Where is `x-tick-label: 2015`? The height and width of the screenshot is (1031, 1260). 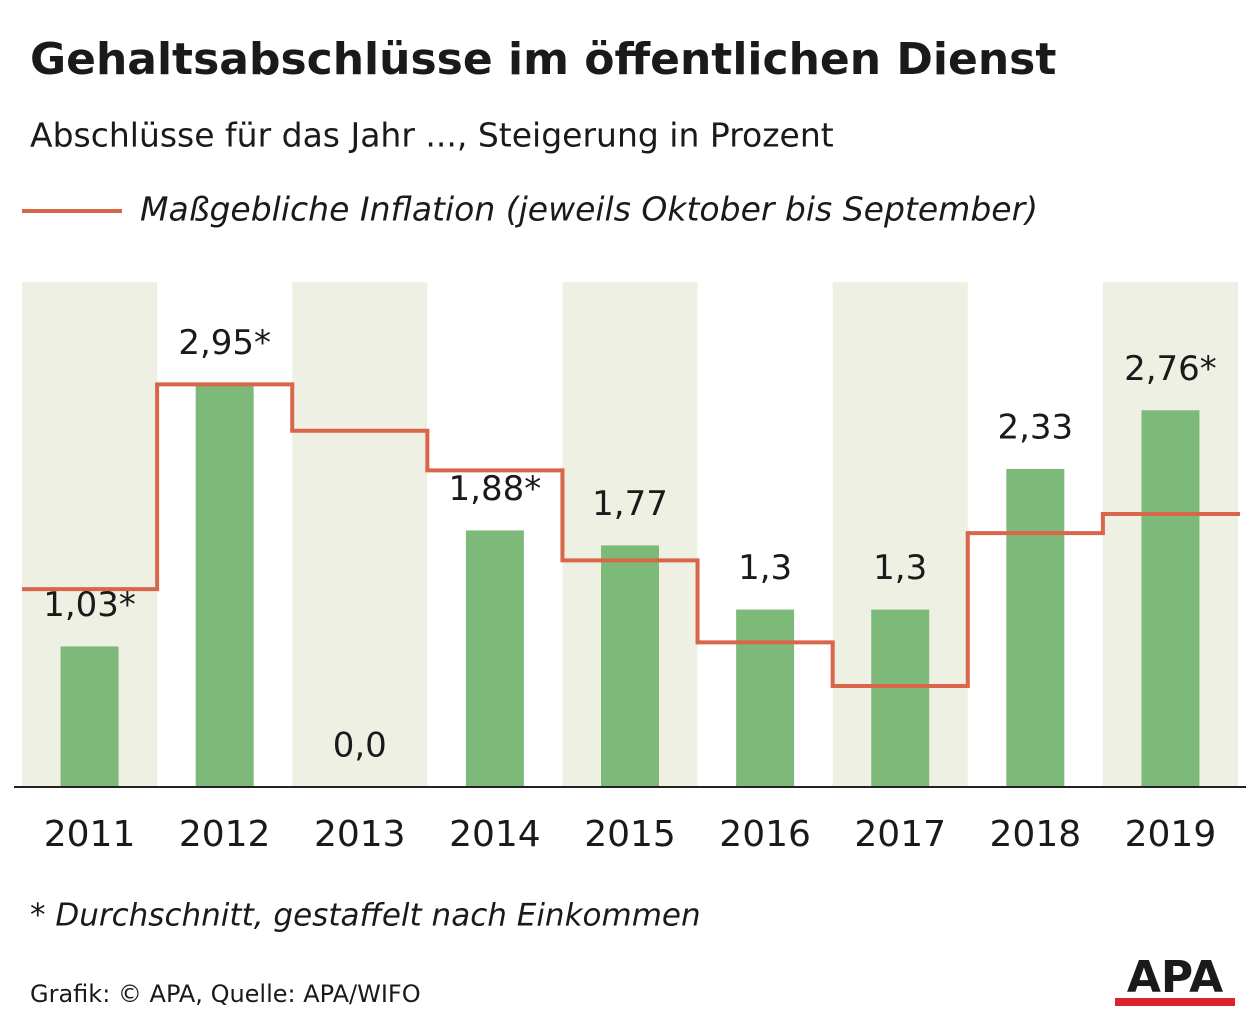 x-tick-label: 2015 is located at coordinates (630, 834).